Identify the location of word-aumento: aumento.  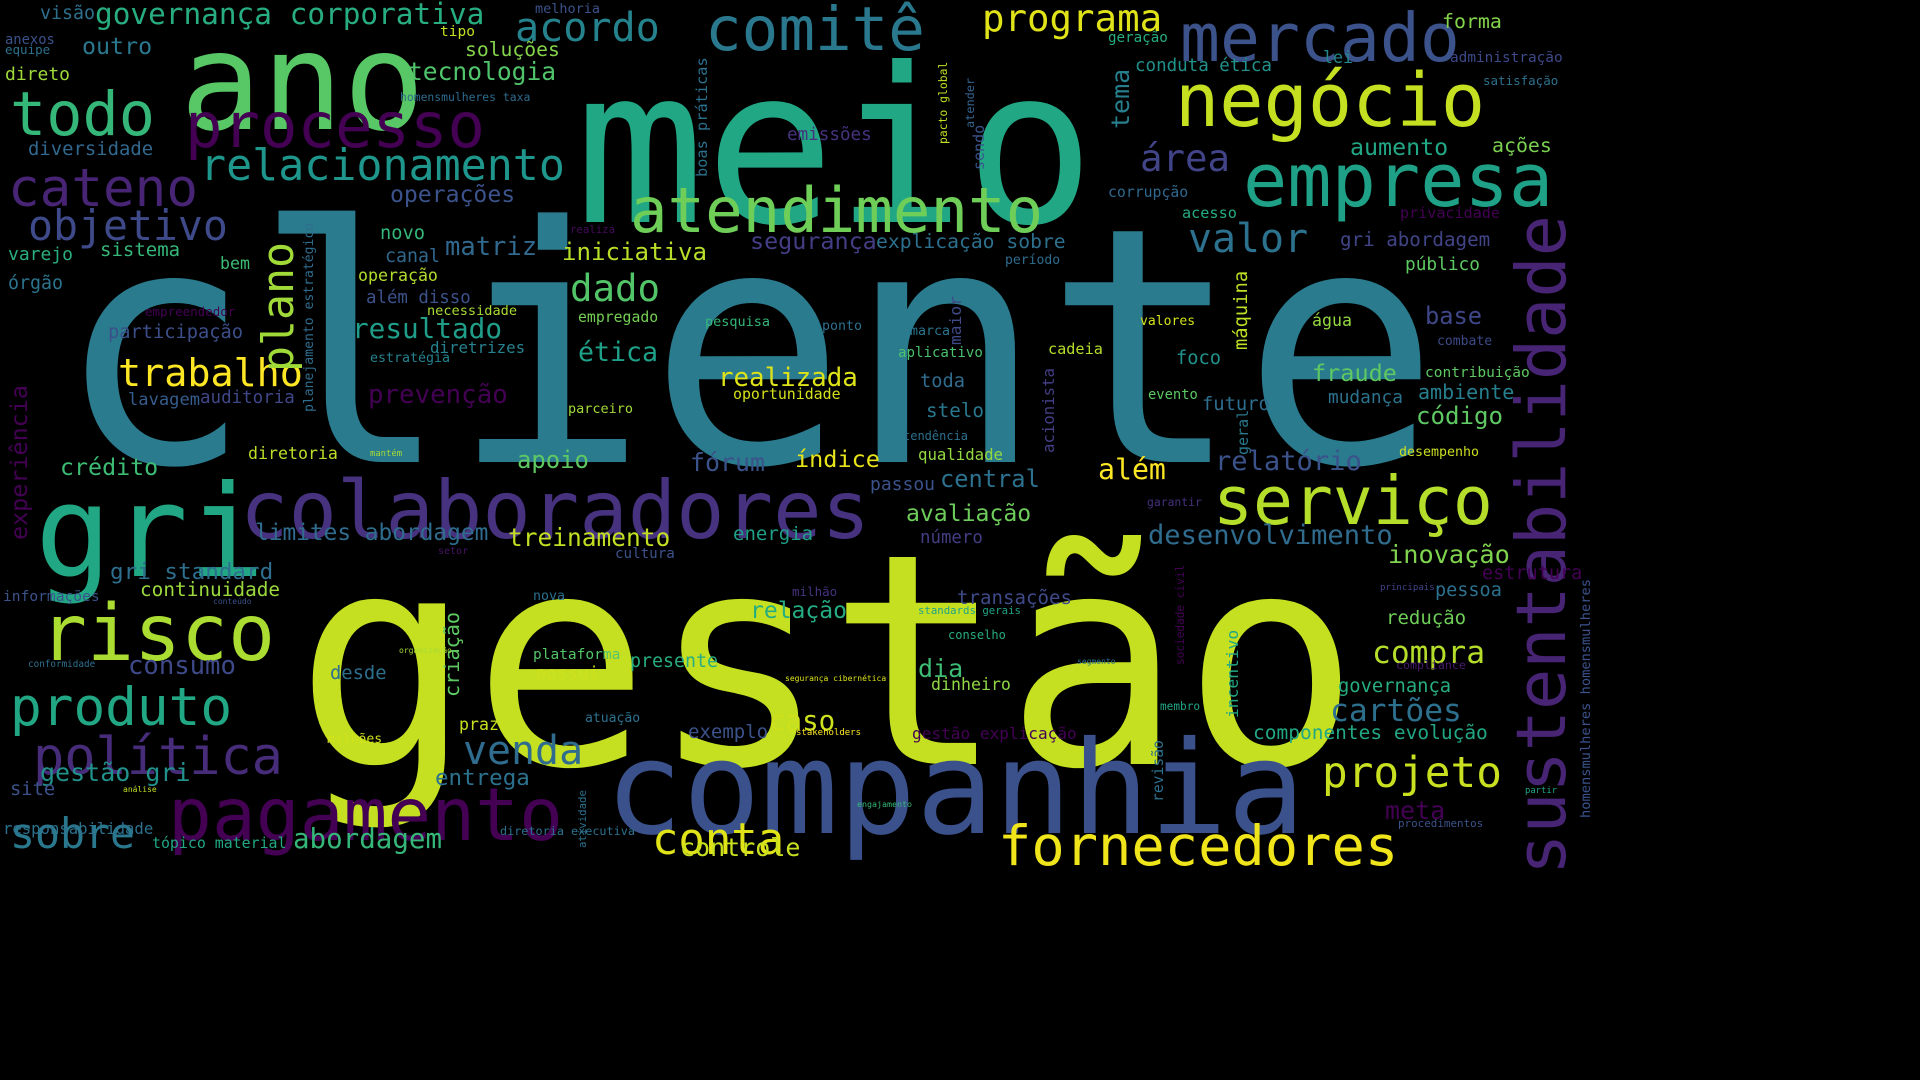
(1399, 147).